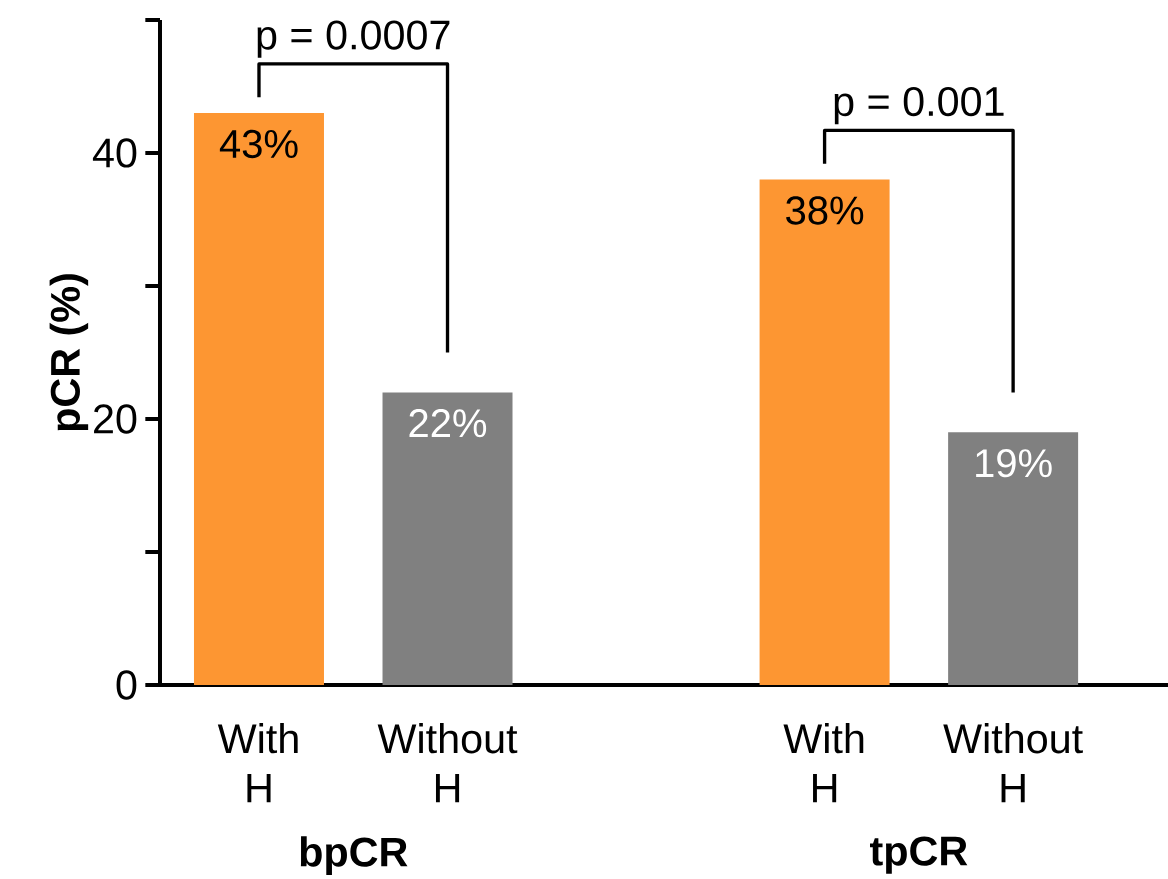 The width and height of the screenshot is (1168, 879). I want to click on y-tick-label: 40, so click(114, 153).